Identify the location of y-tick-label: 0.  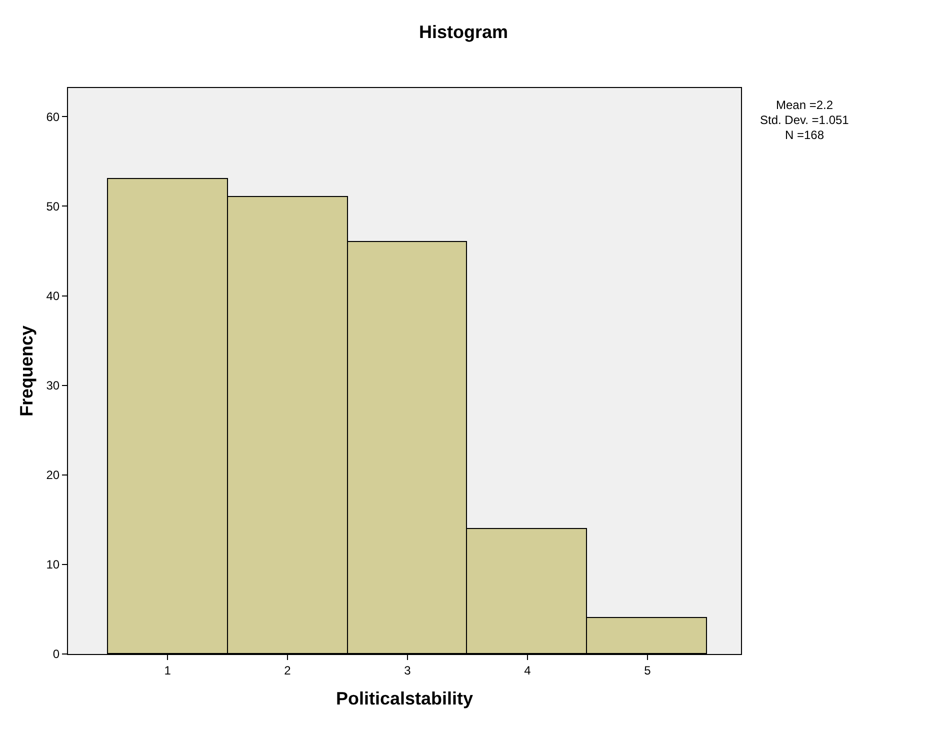
(56, 654).